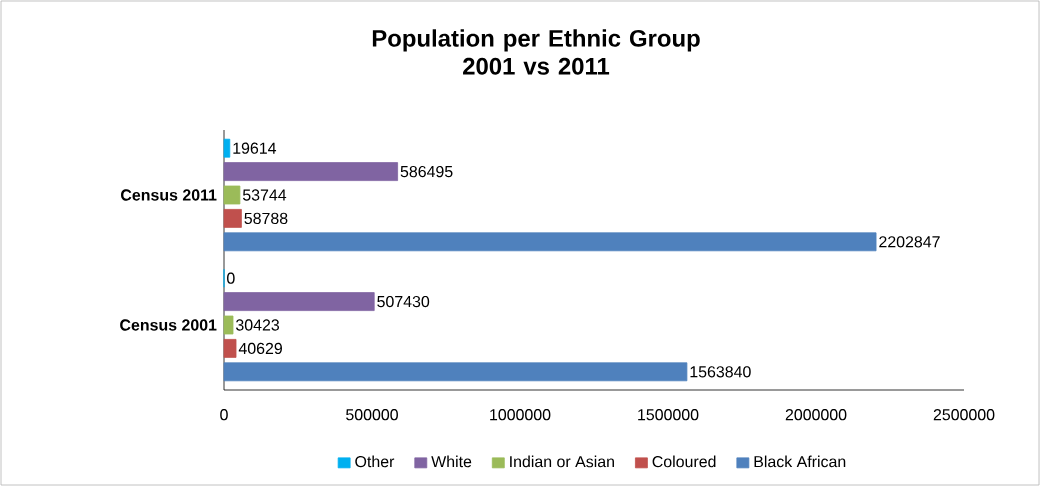 Image resolution: width=1040 pixels, height=486 pixels. I want to click on x-tick-label: 2000000, so click(816, 415).